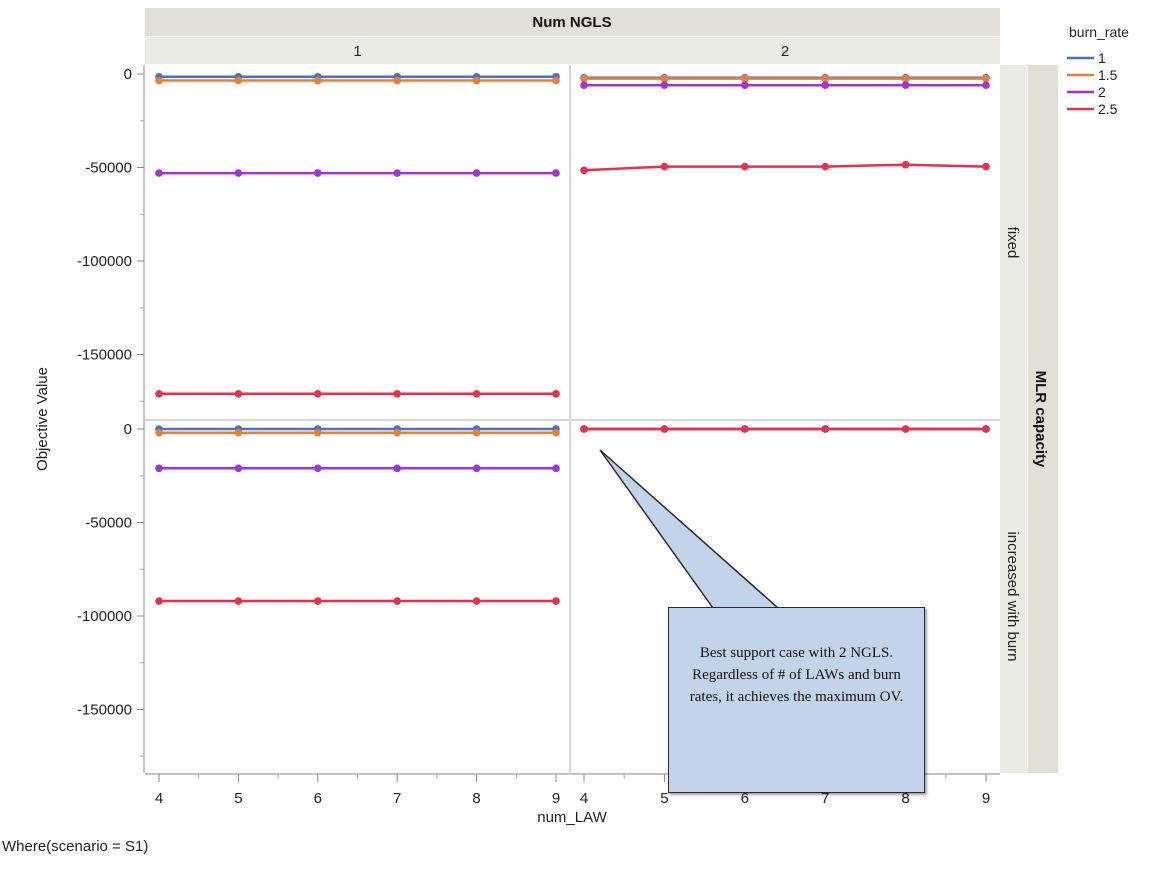 This screenshot has width=1151, height=869. Describe the element at coordinates (1102, 58) in the screenshot. I see `legend-label: 1` at that location.